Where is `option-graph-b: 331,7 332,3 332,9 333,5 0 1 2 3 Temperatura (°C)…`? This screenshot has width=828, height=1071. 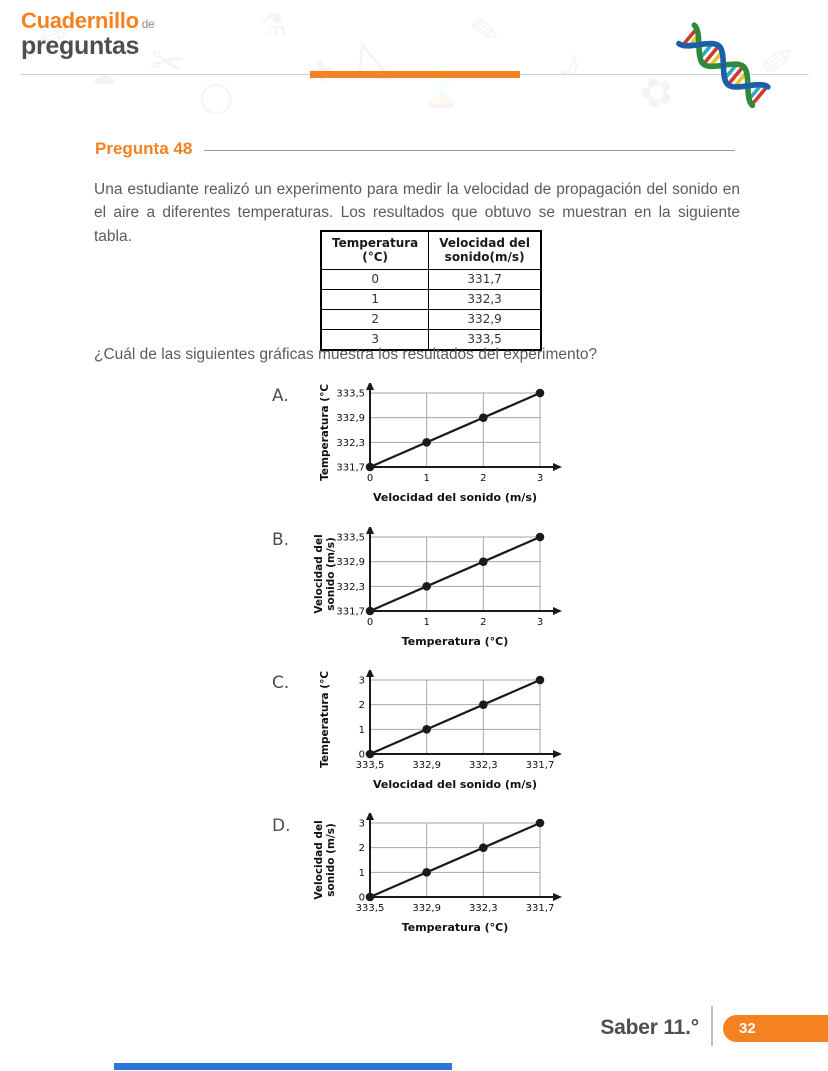 option-graph-b: 331,7 332,3 332,9 333,5 0 1 2 3 Temperatura (°C)… is located at coordinates (437, 587).